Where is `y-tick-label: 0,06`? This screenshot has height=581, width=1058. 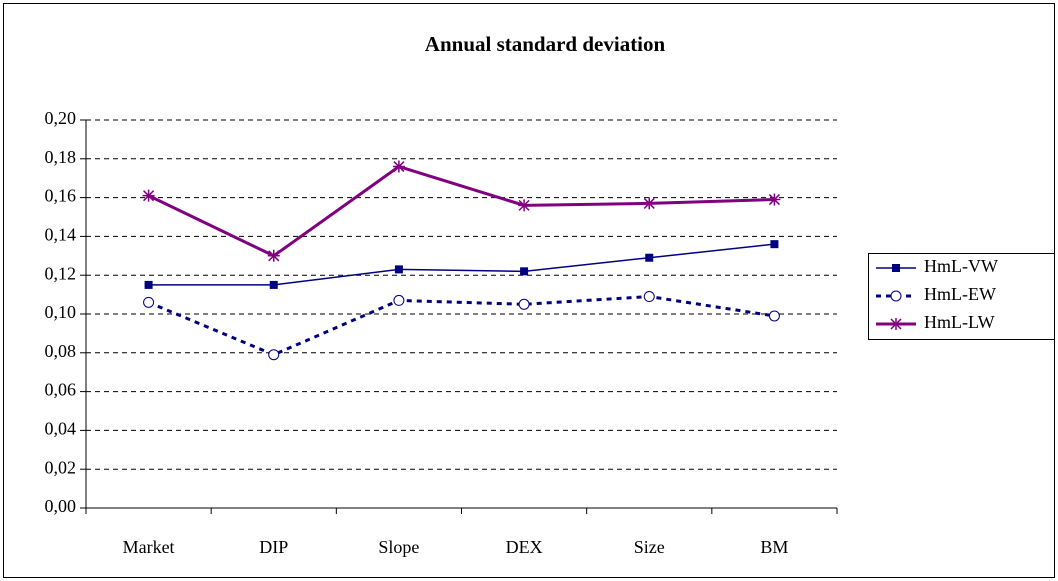
y-tick-label: 0,06 is located at coordinates (61, 390).